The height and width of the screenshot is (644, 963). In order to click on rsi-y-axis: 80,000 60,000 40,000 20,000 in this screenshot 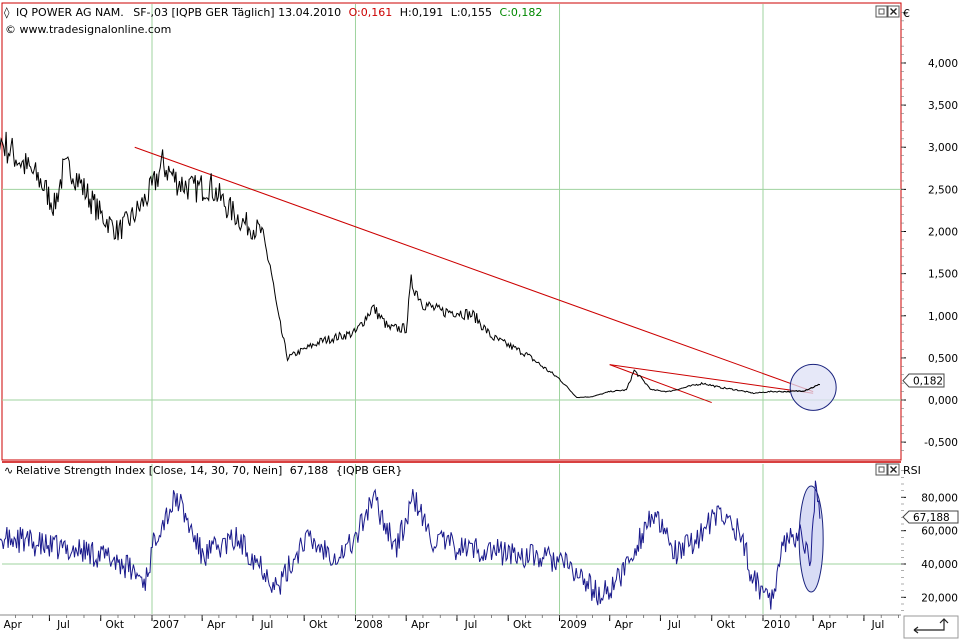, I will do `click(929, 540)`.